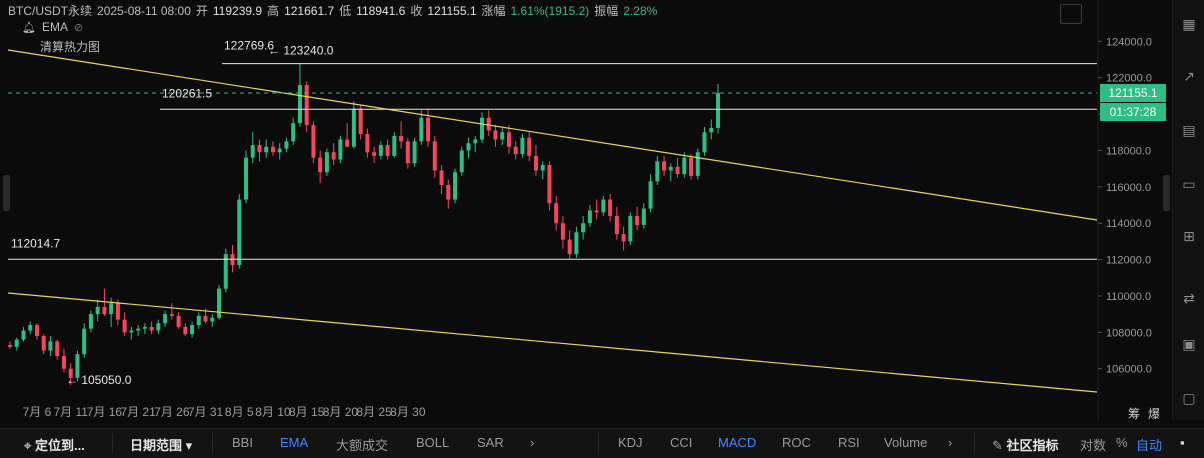  What do you see at coordinates (1189, 130) in the screenshot?
I see `indicator-chart-icon: ▤` at bounding box center [1189, 130].